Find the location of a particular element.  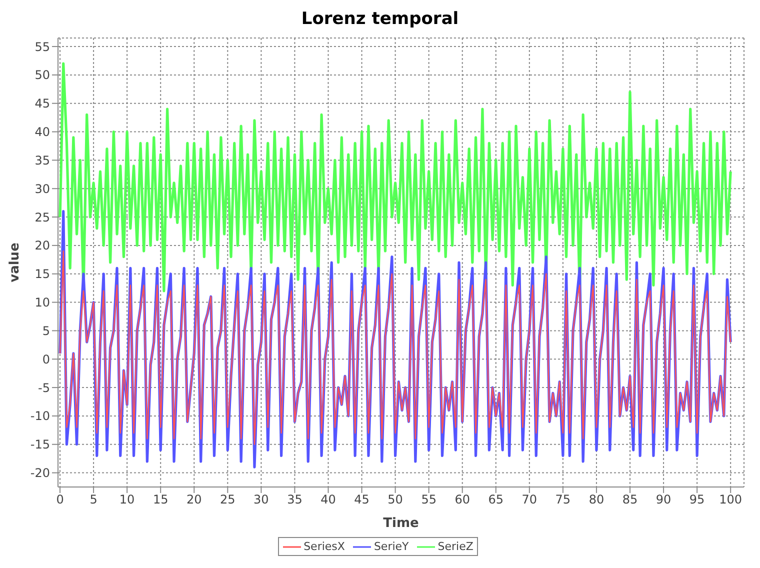

y-tick-label: -15 is located at coordinates (40, 445).